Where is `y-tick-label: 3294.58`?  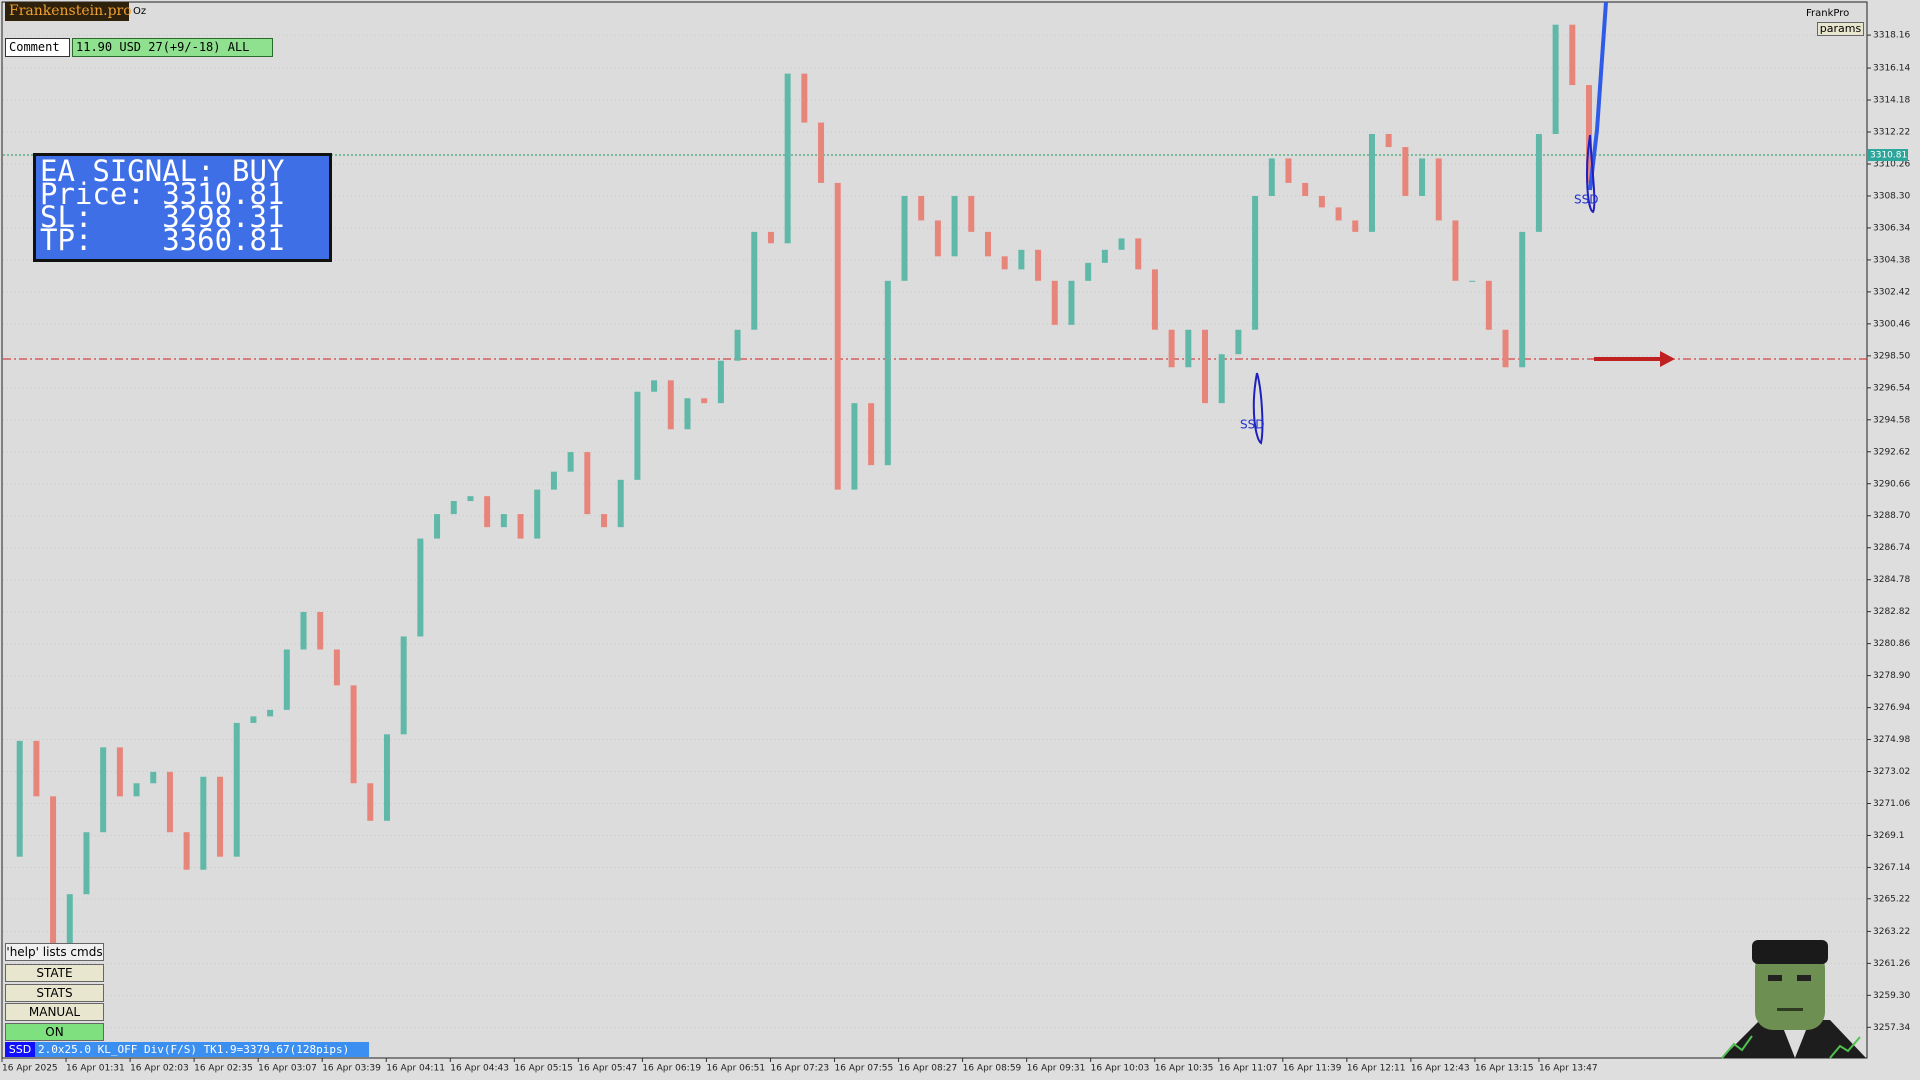 y-tick-label: 3294.58 is located at coordinates (1891, 420).